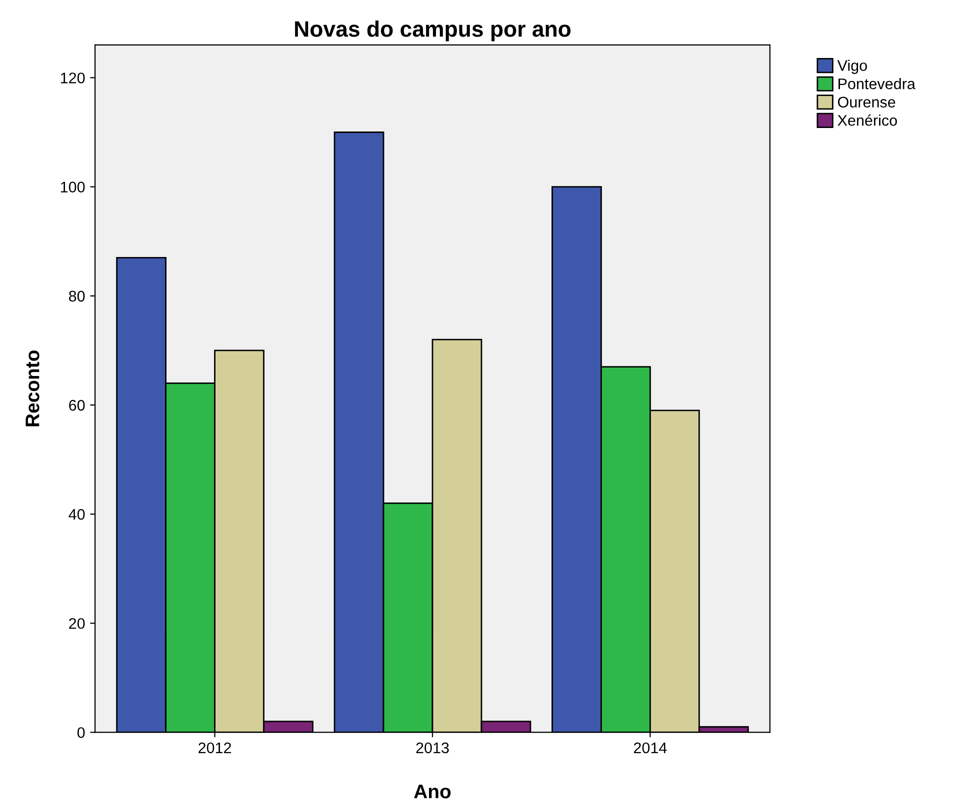  I want to click on chart-title: Novas do campus por ano, so click(433, 31).